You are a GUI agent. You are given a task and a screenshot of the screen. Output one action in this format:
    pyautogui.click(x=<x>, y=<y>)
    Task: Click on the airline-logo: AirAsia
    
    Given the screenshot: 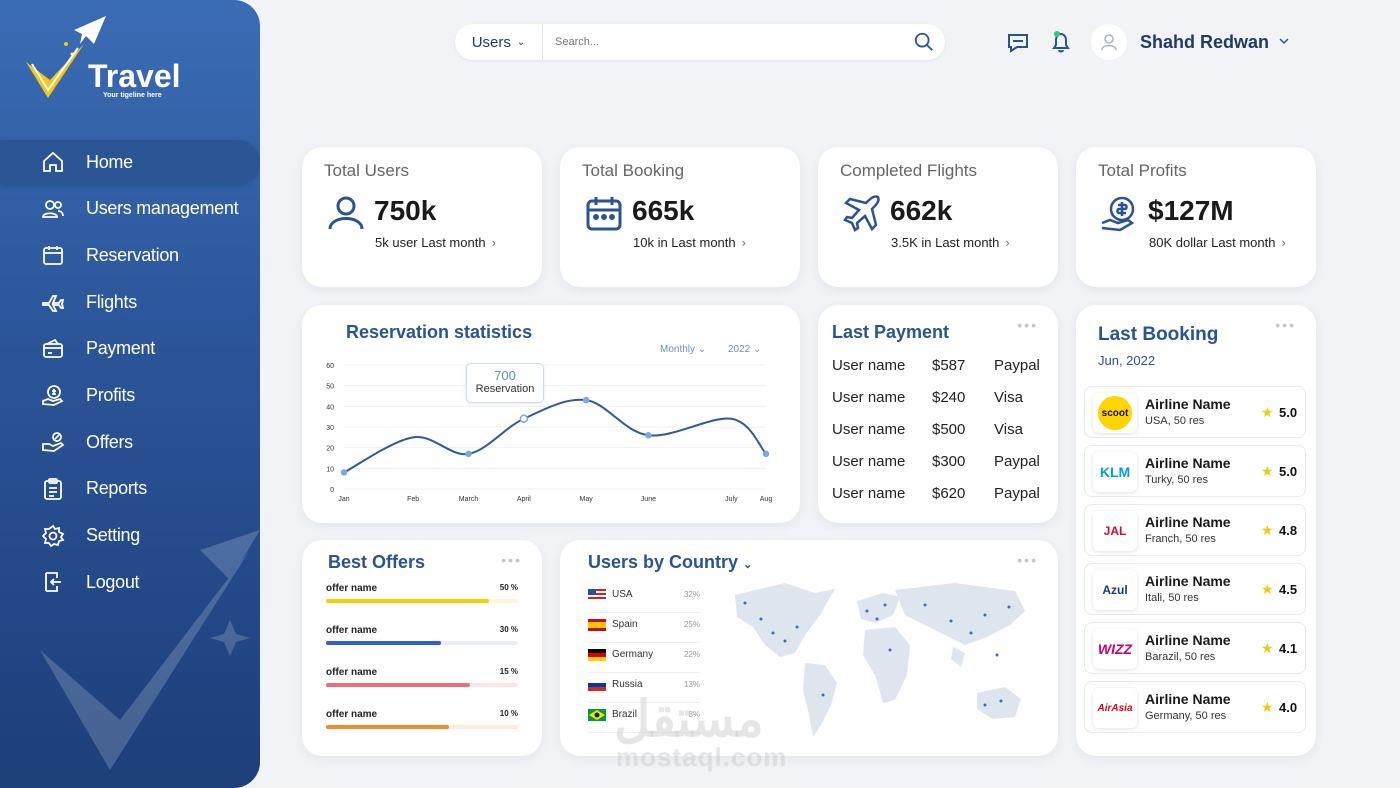 What is the action you would take?
    pyautogui.click(x=1115, y=708)
    